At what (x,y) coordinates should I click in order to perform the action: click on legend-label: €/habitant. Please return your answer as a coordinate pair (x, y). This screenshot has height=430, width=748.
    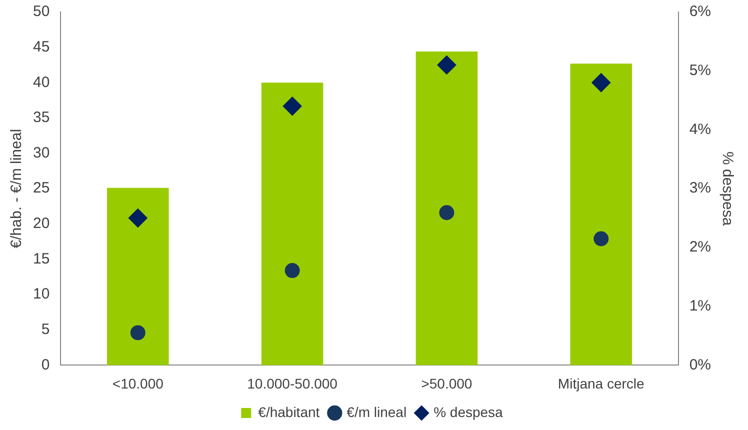
    Looking at the image, I should click on (289, 412).